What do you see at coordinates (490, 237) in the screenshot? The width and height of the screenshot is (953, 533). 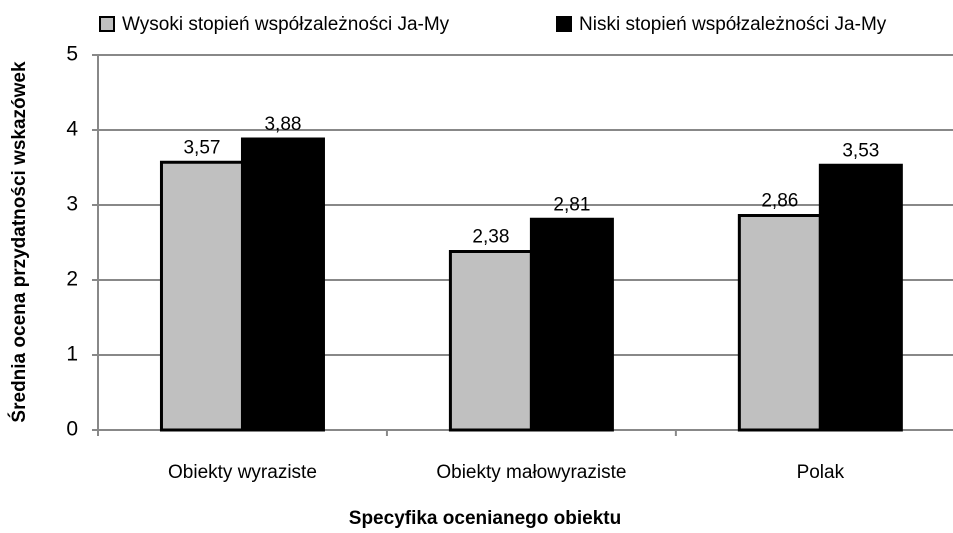 I see `data-label: 2,38` at bounding box center [490, 237].